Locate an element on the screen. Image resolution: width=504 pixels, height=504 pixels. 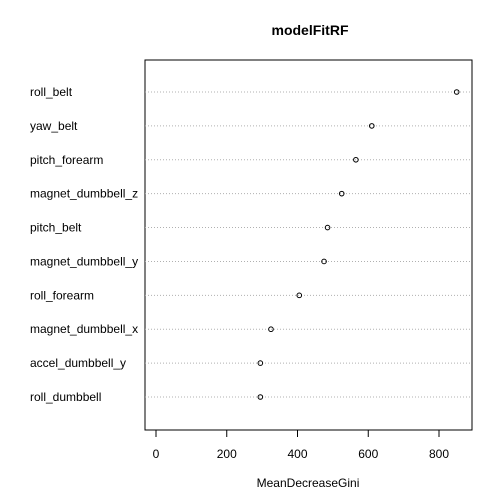
x-axis-label: MeanDecreaseGini is located at coordinates (308, 483).